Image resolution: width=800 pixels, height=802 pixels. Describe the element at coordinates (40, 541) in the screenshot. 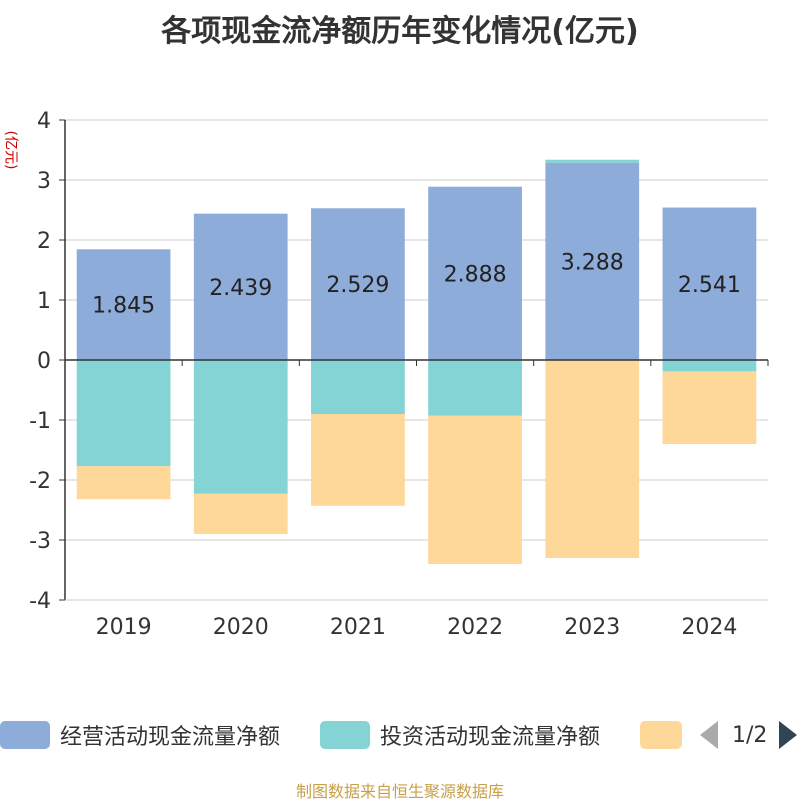

I see `y-tick-label: -3` at that location.